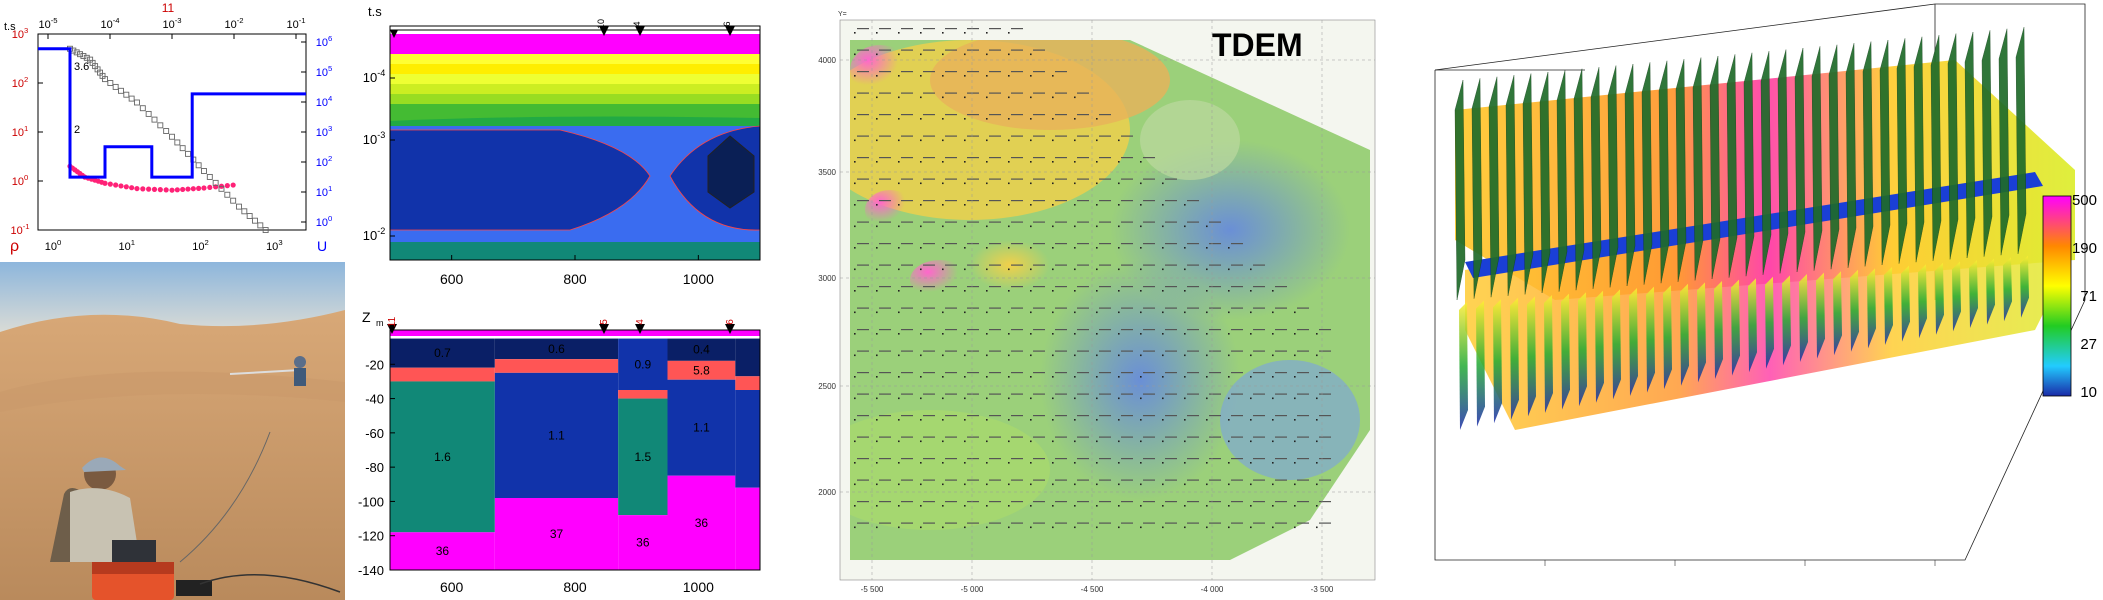  What do you see at coordinates (730, 322) in the screenshot?
I see `ds-station-label: 6` at bounding box center [730, 322].